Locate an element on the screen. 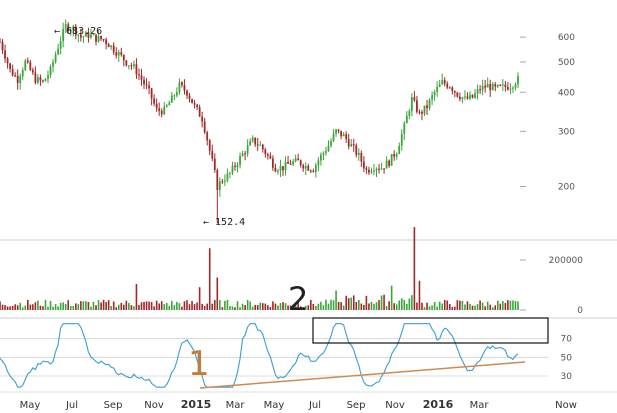 The image size is (617, 413). price-tick-label: 200 is located at coordinates (566, 188).